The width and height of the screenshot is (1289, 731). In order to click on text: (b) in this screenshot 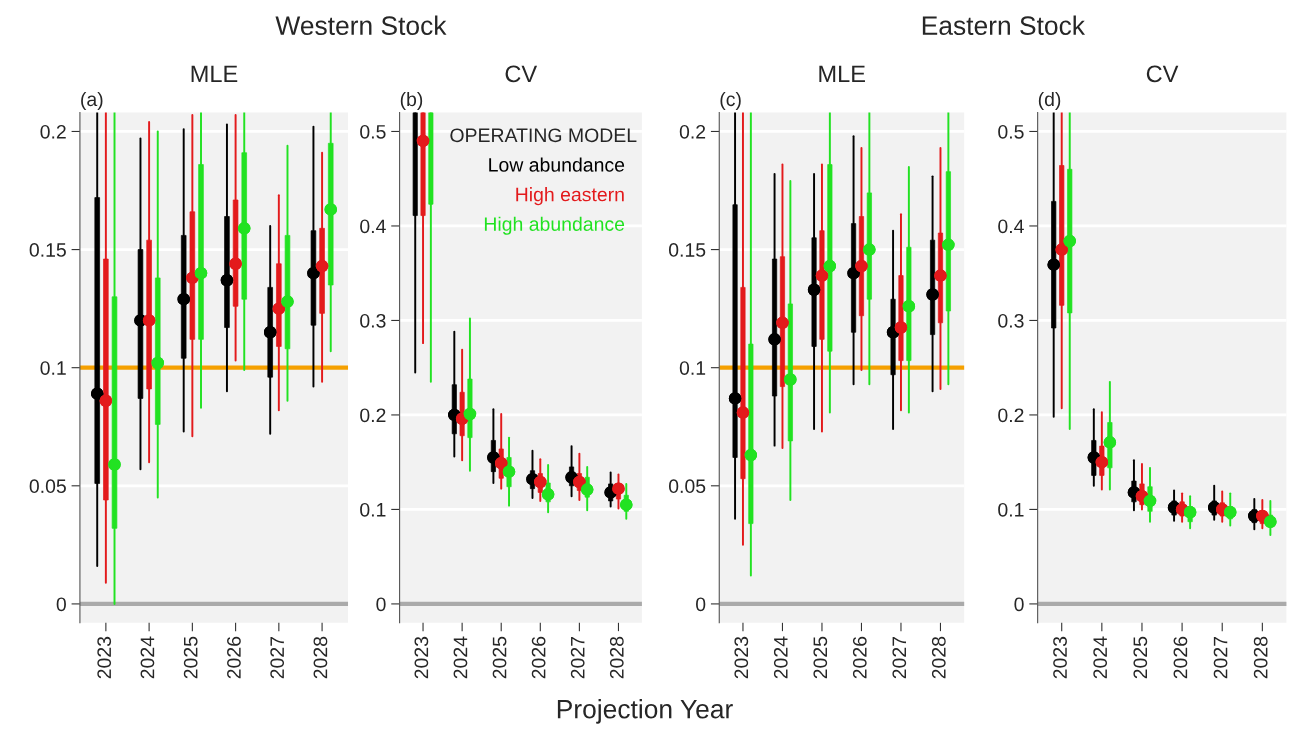, I will do `click(411, 101)`.